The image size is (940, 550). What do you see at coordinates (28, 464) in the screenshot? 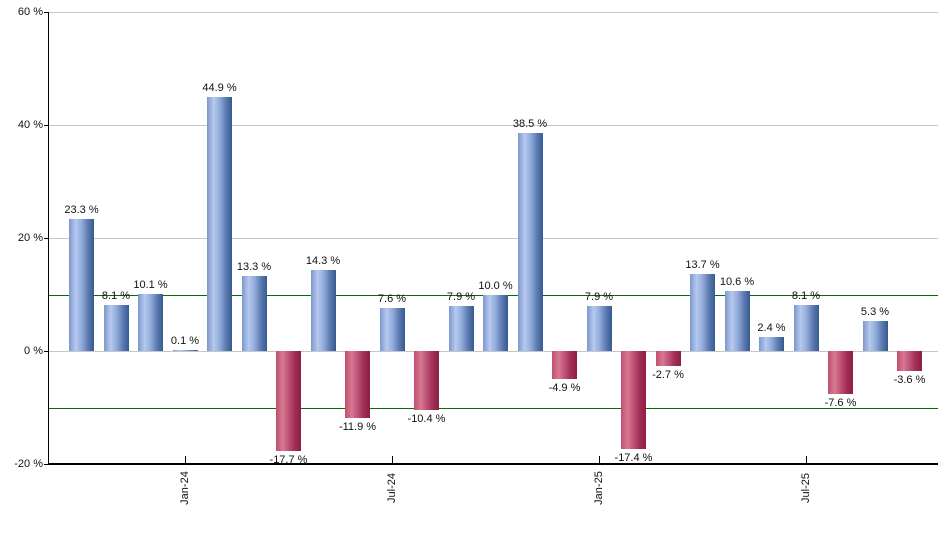
I see `y-tick-label: -20 %` at bounding box center [28, 464].